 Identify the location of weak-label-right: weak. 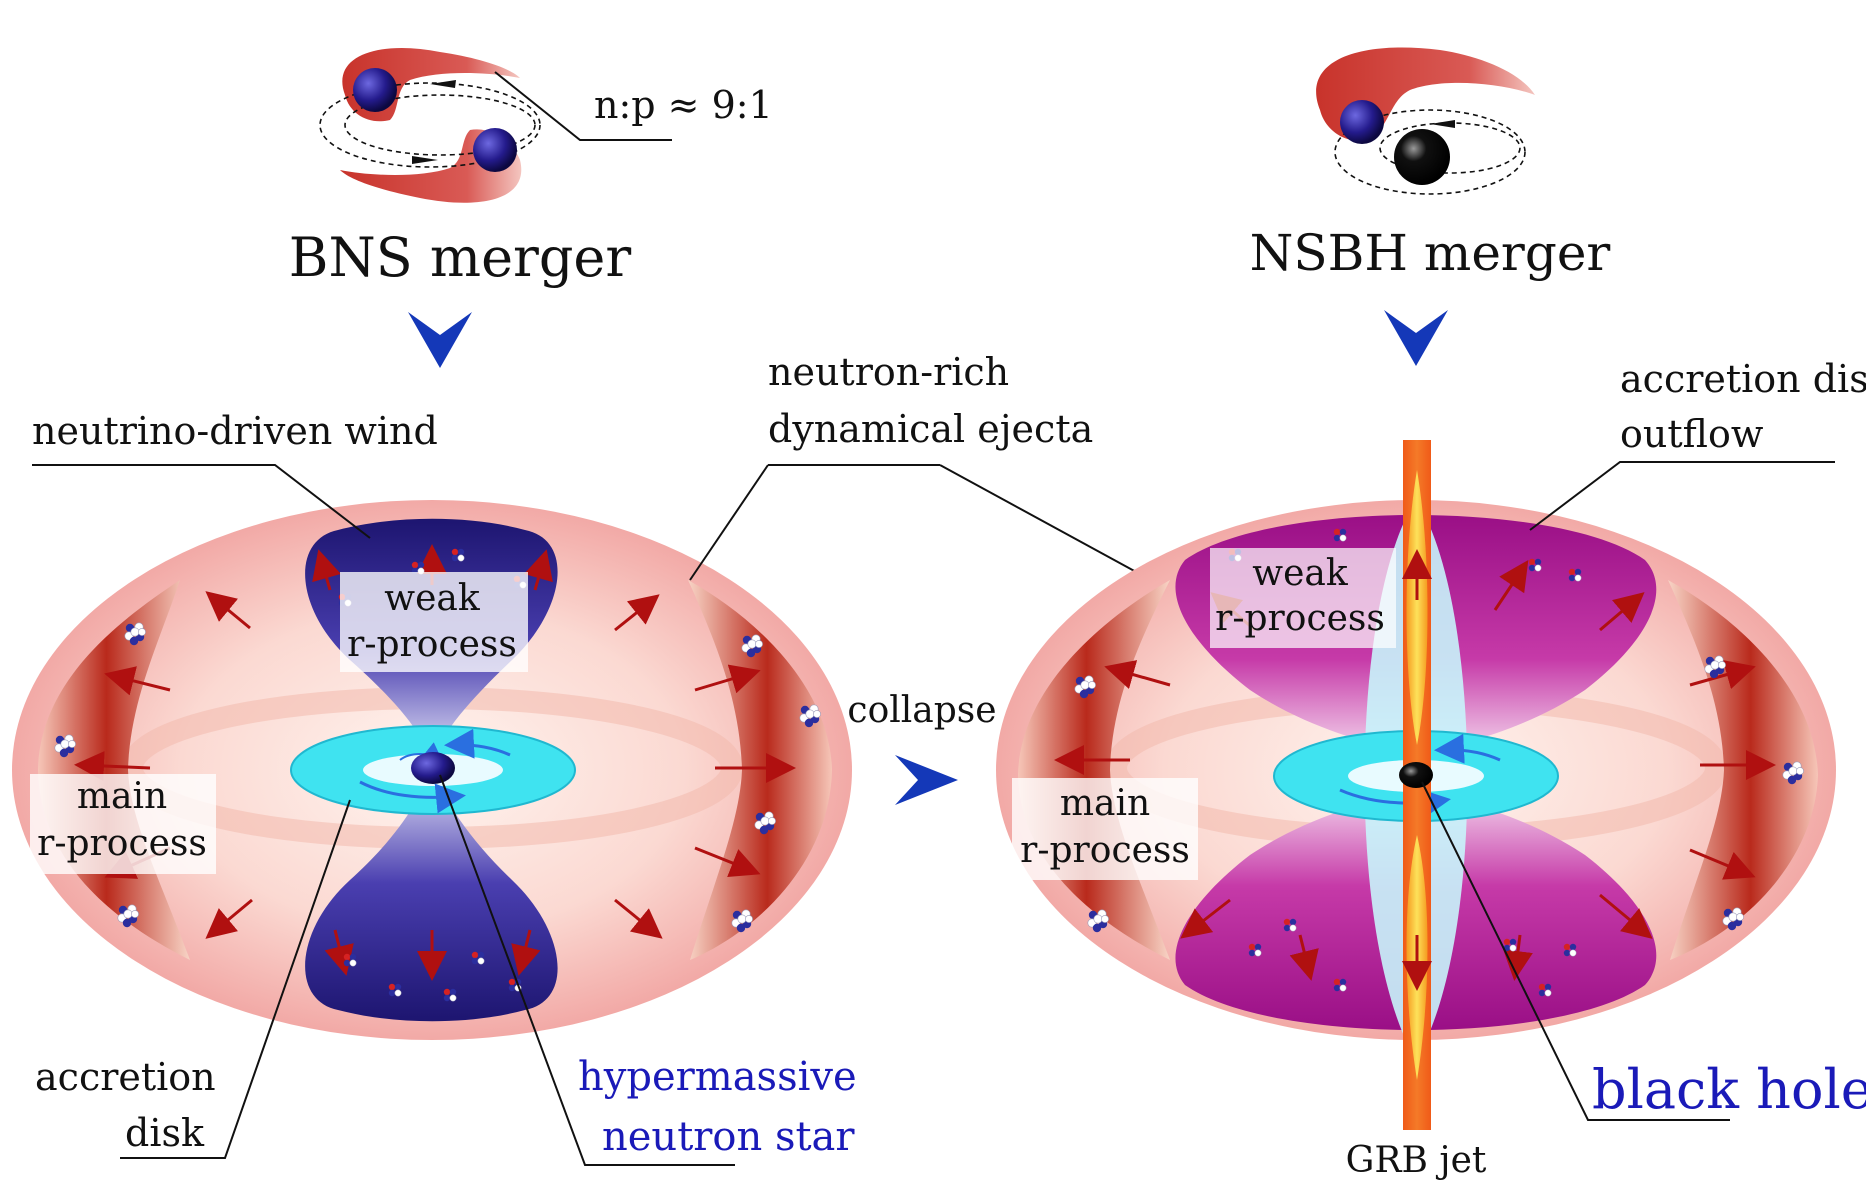
(1300, 573).